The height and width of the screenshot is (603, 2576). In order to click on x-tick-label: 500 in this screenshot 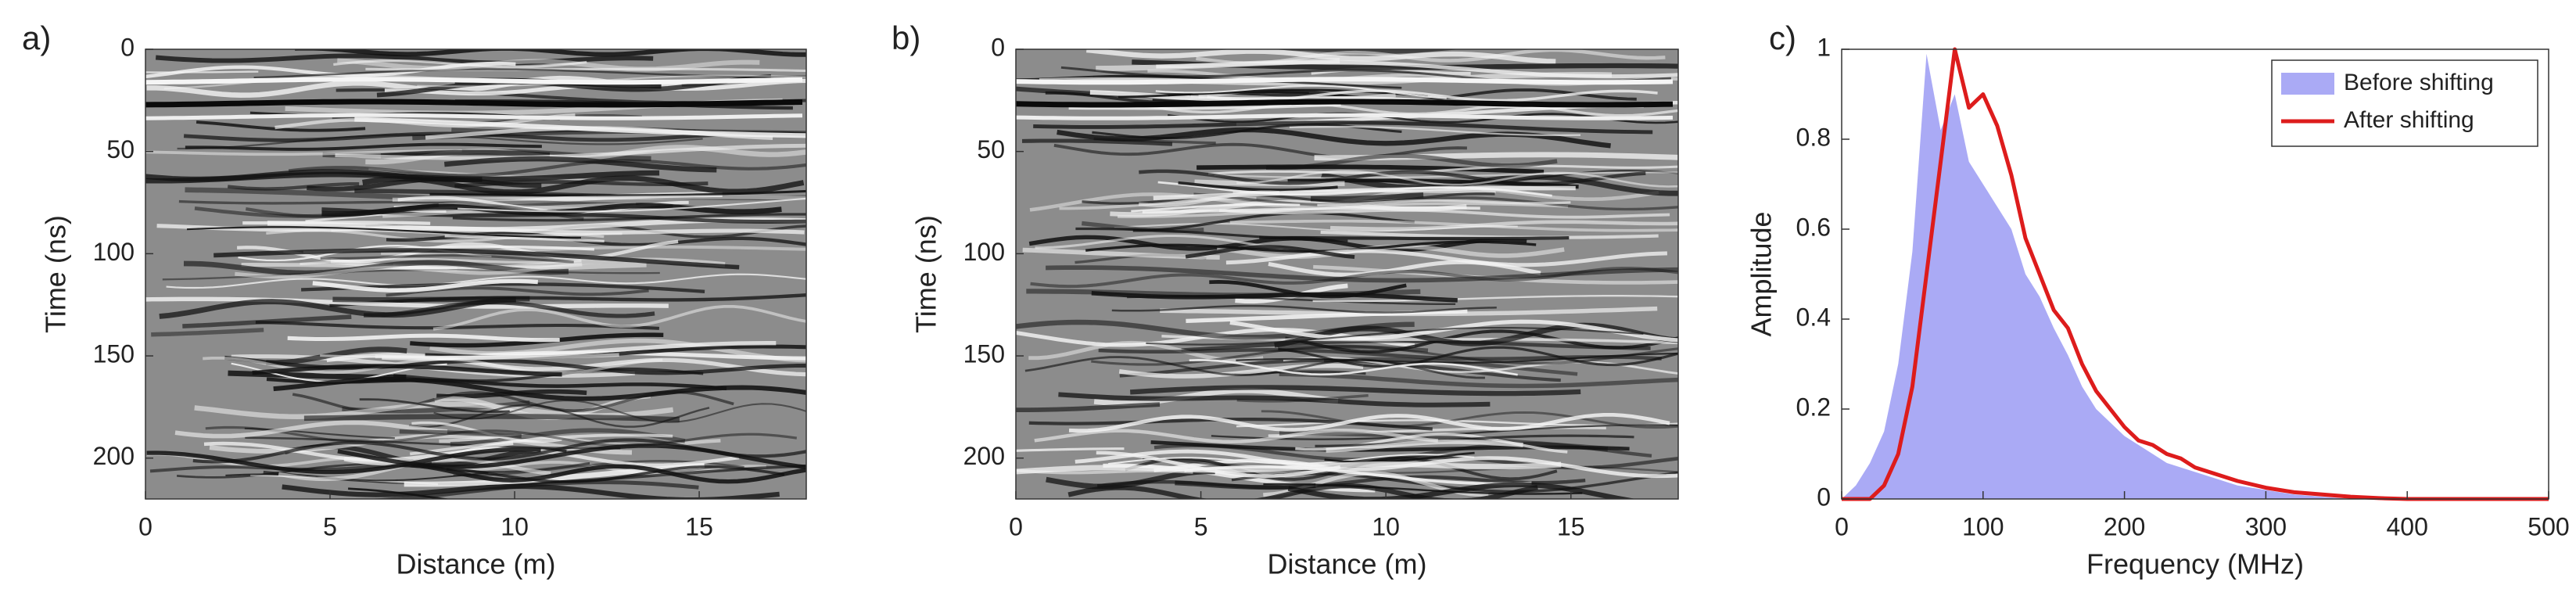, I will do `click(2548, 526)`.